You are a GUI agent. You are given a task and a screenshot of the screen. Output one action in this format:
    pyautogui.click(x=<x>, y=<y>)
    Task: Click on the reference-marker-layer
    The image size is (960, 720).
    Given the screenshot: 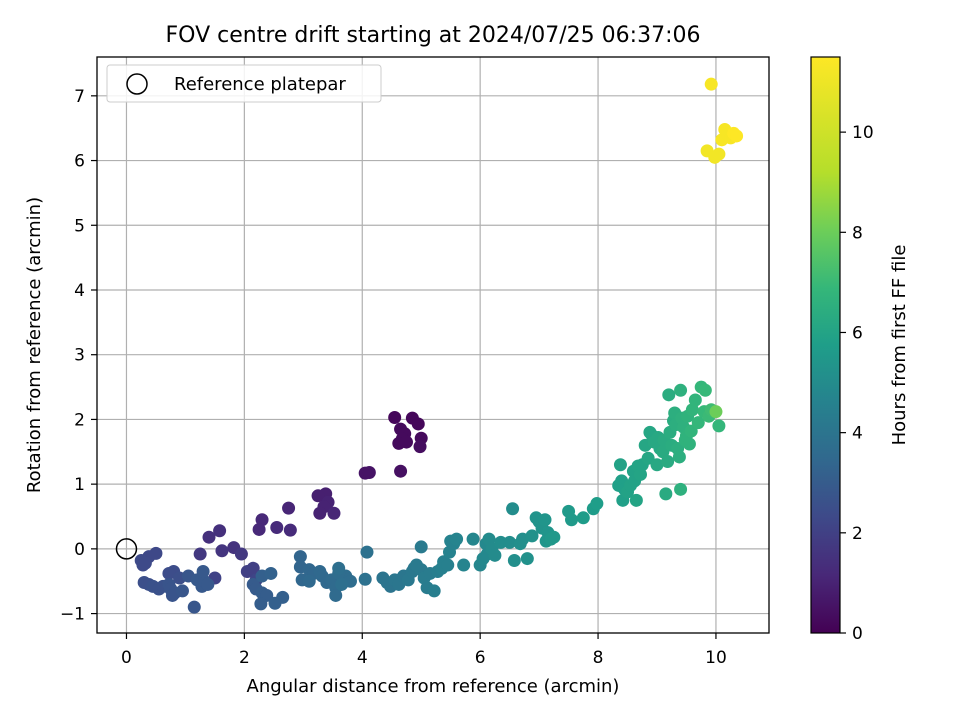 What is the action you would take?
    pyautogui.click(x=126, y=549)
    